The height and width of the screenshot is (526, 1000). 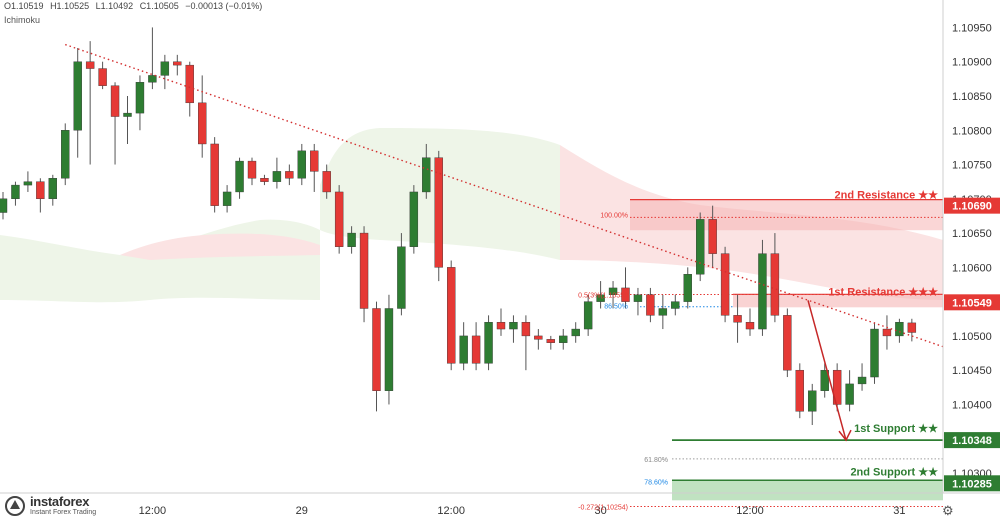 I want to click on indicator-label: Ichimoku, so click(x=22, y=20).